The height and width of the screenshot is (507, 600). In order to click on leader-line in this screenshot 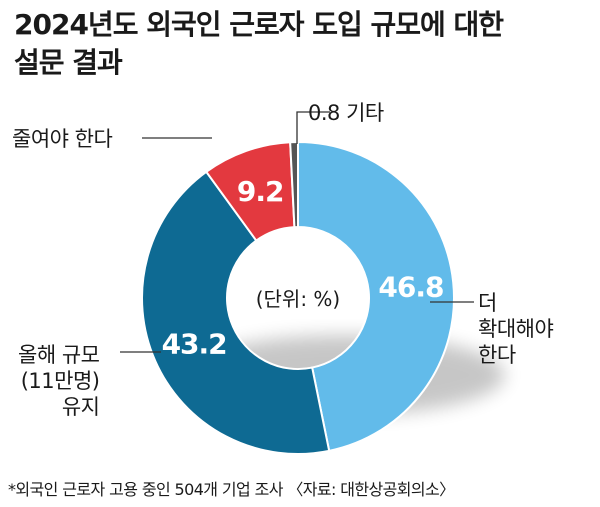, I will do `click(313, 127)`.